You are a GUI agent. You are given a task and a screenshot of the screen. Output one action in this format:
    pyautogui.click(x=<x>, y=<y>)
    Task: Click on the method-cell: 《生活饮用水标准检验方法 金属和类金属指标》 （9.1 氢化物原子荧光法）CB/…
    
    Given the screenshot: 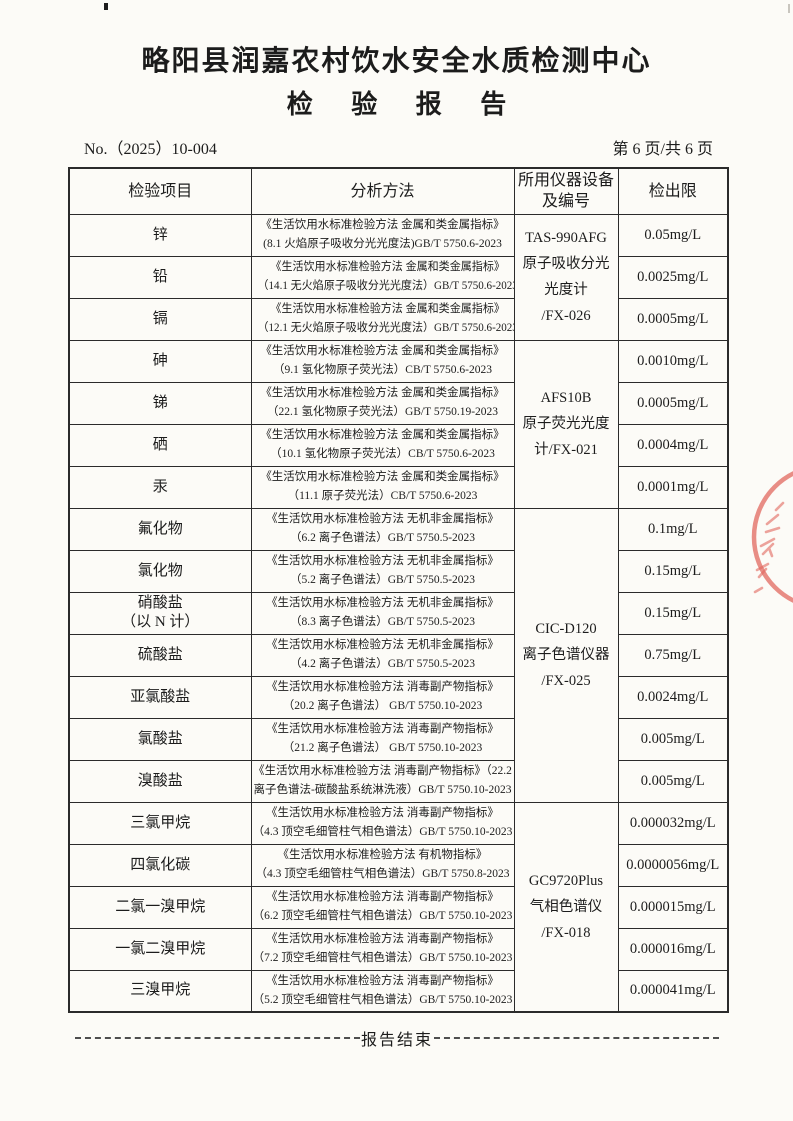 What is the action you would take?
    pyautogui.click(x=382, y=361)
    